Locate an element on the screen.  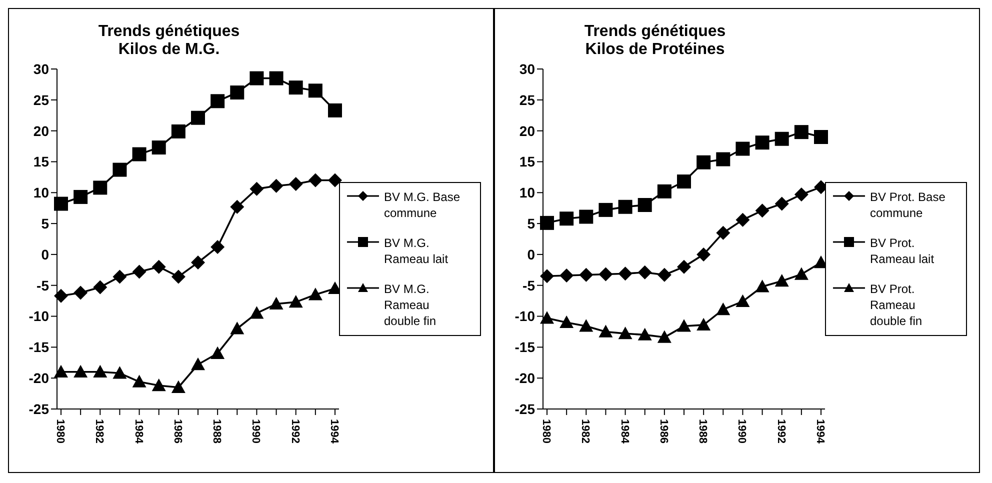
legend-label: BV Prot. Base commune is located at coordinates (908, 205).